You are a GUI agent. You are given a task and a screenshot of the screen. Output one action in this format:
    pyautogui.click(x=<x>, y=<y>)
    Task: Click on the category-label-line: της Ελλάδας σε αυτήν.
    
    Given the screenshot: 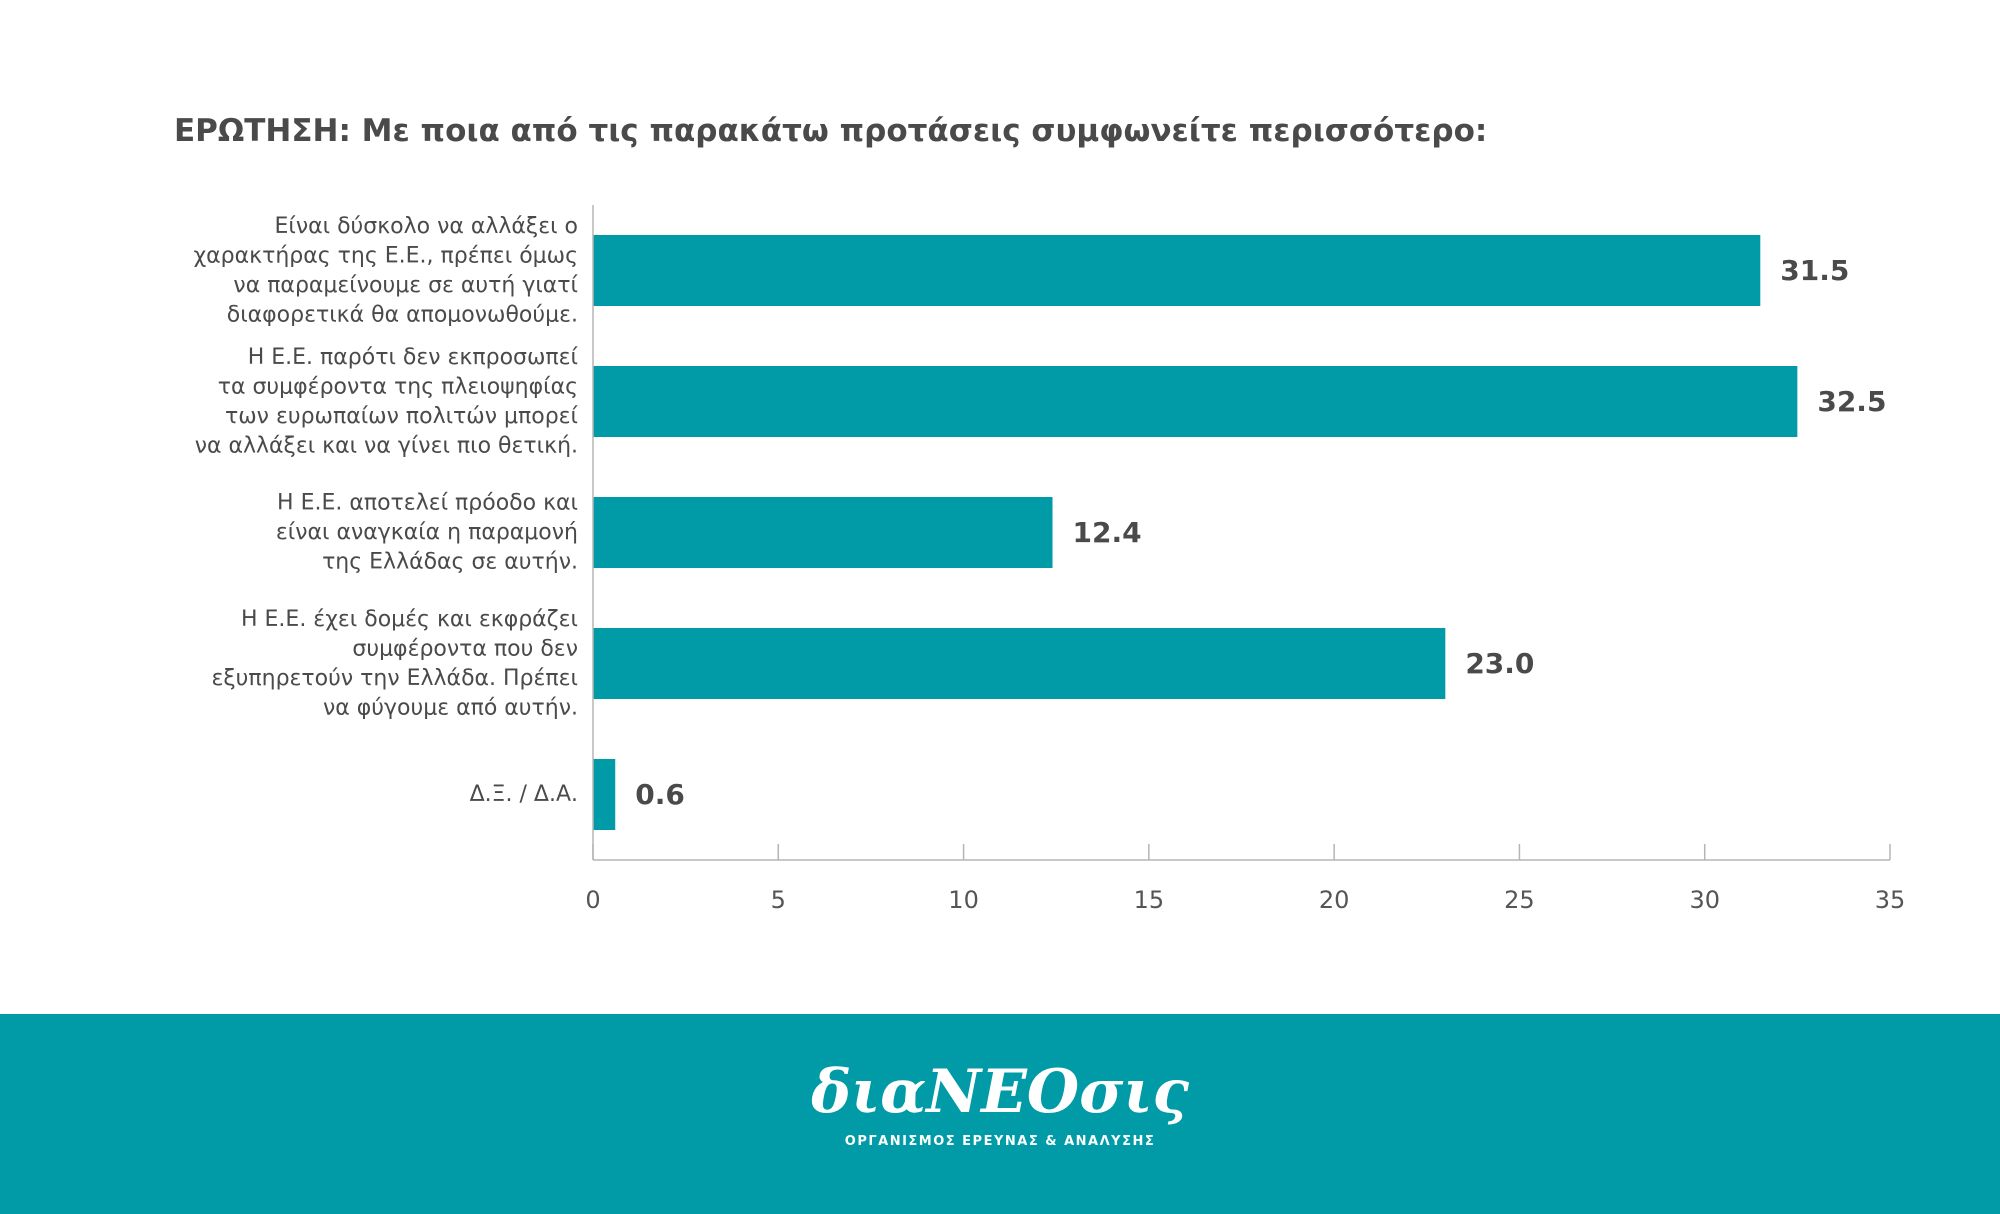 What is the action you would take?
    pyautogui.click(x=450, y=562)
    